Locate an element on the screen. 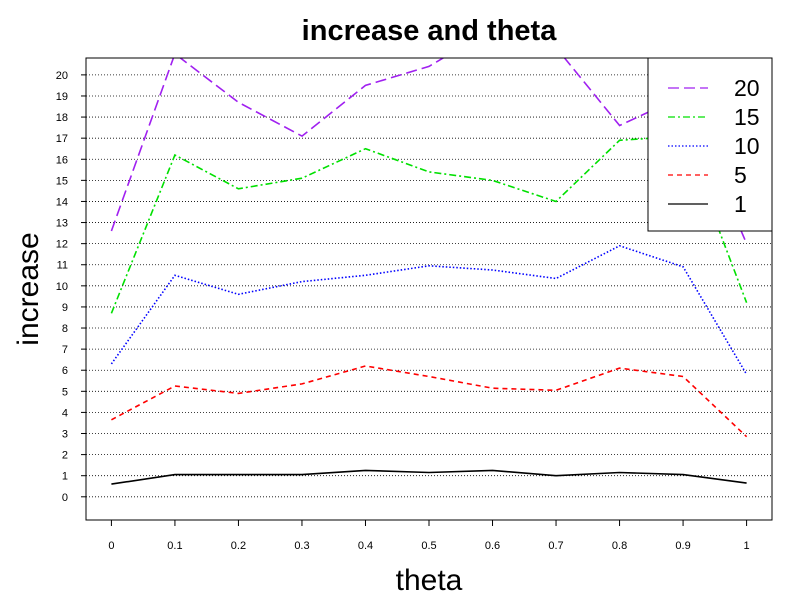  y-tick-label-15: 15 is located at coordinates (62, 181).